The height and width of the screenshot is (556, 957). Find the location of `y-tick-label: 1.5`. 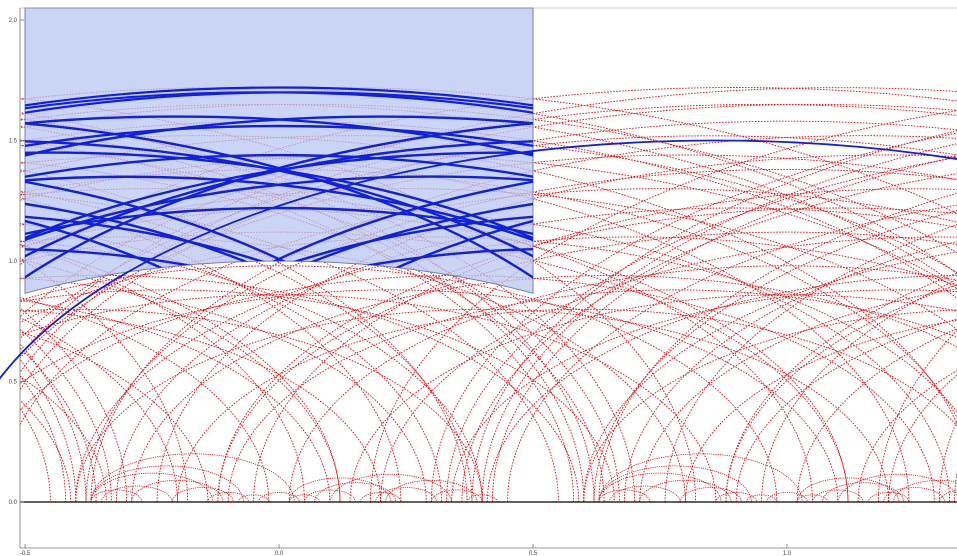

y-tick-label: 1.5 is located at coordinates (13, 142).